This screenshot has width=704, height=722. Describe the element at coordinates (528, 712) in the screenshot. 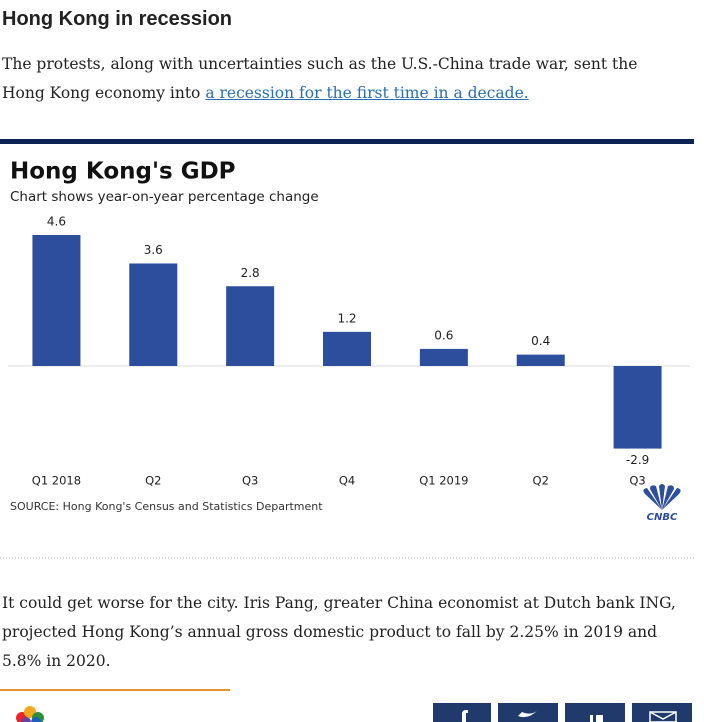

I see `share-twitter` at that location.